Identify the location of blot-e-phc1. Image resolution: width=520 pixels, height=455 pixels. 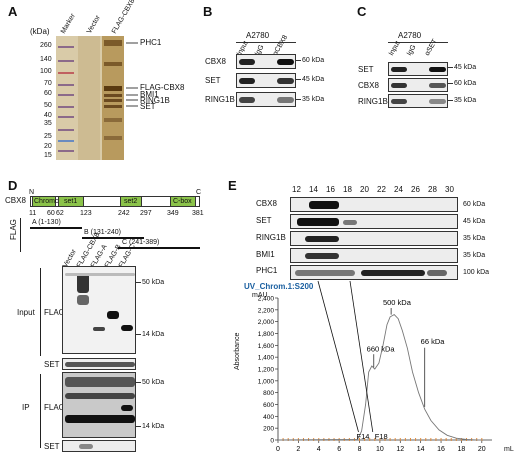
(374, 272).